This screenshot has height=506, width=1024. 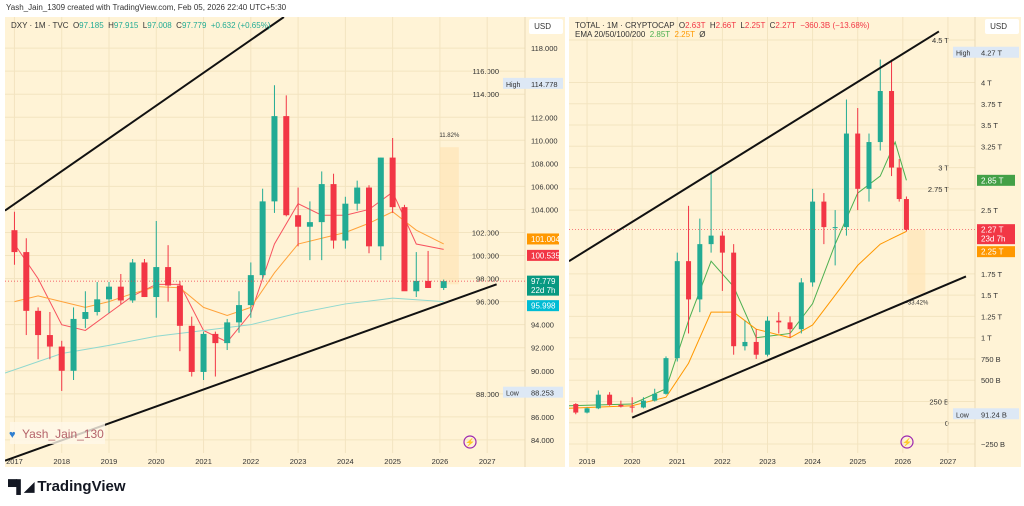 I want to click on x-tick-label: 2017, so click(x=14, y=461).